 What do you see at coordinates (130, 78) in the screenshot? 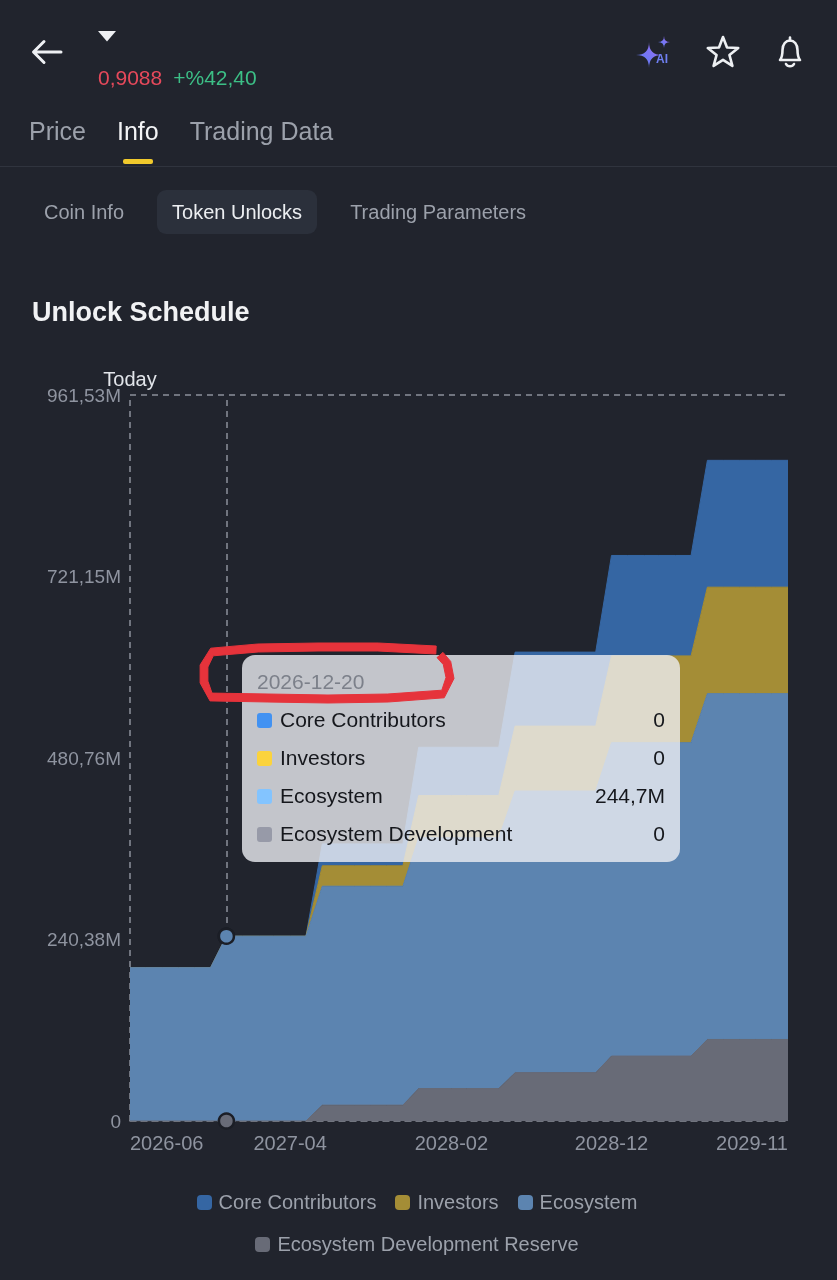
I see `text: 0,9088` at bounding box center [130, 78].